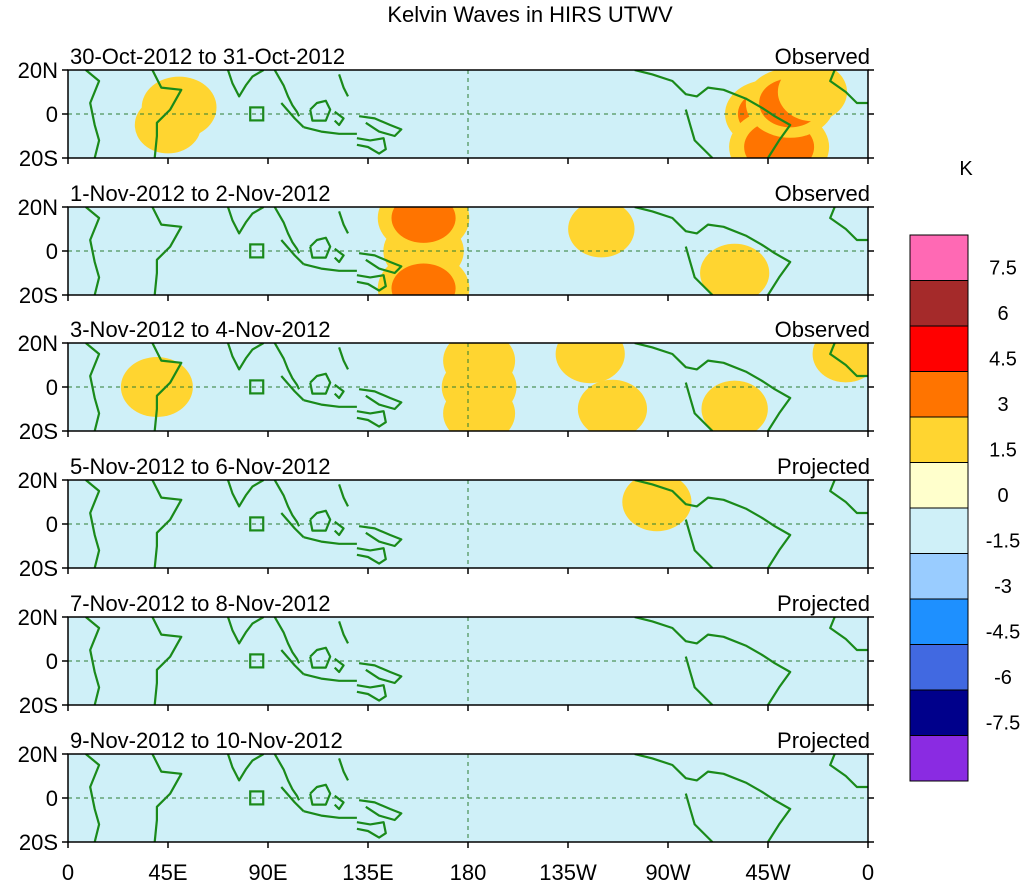 This screenshot has height=887, width=1024. What do you see at coordinates (367, 872) in the screenshot?
I see `x-tick-label: 135E` at bounding box center [367, 872].